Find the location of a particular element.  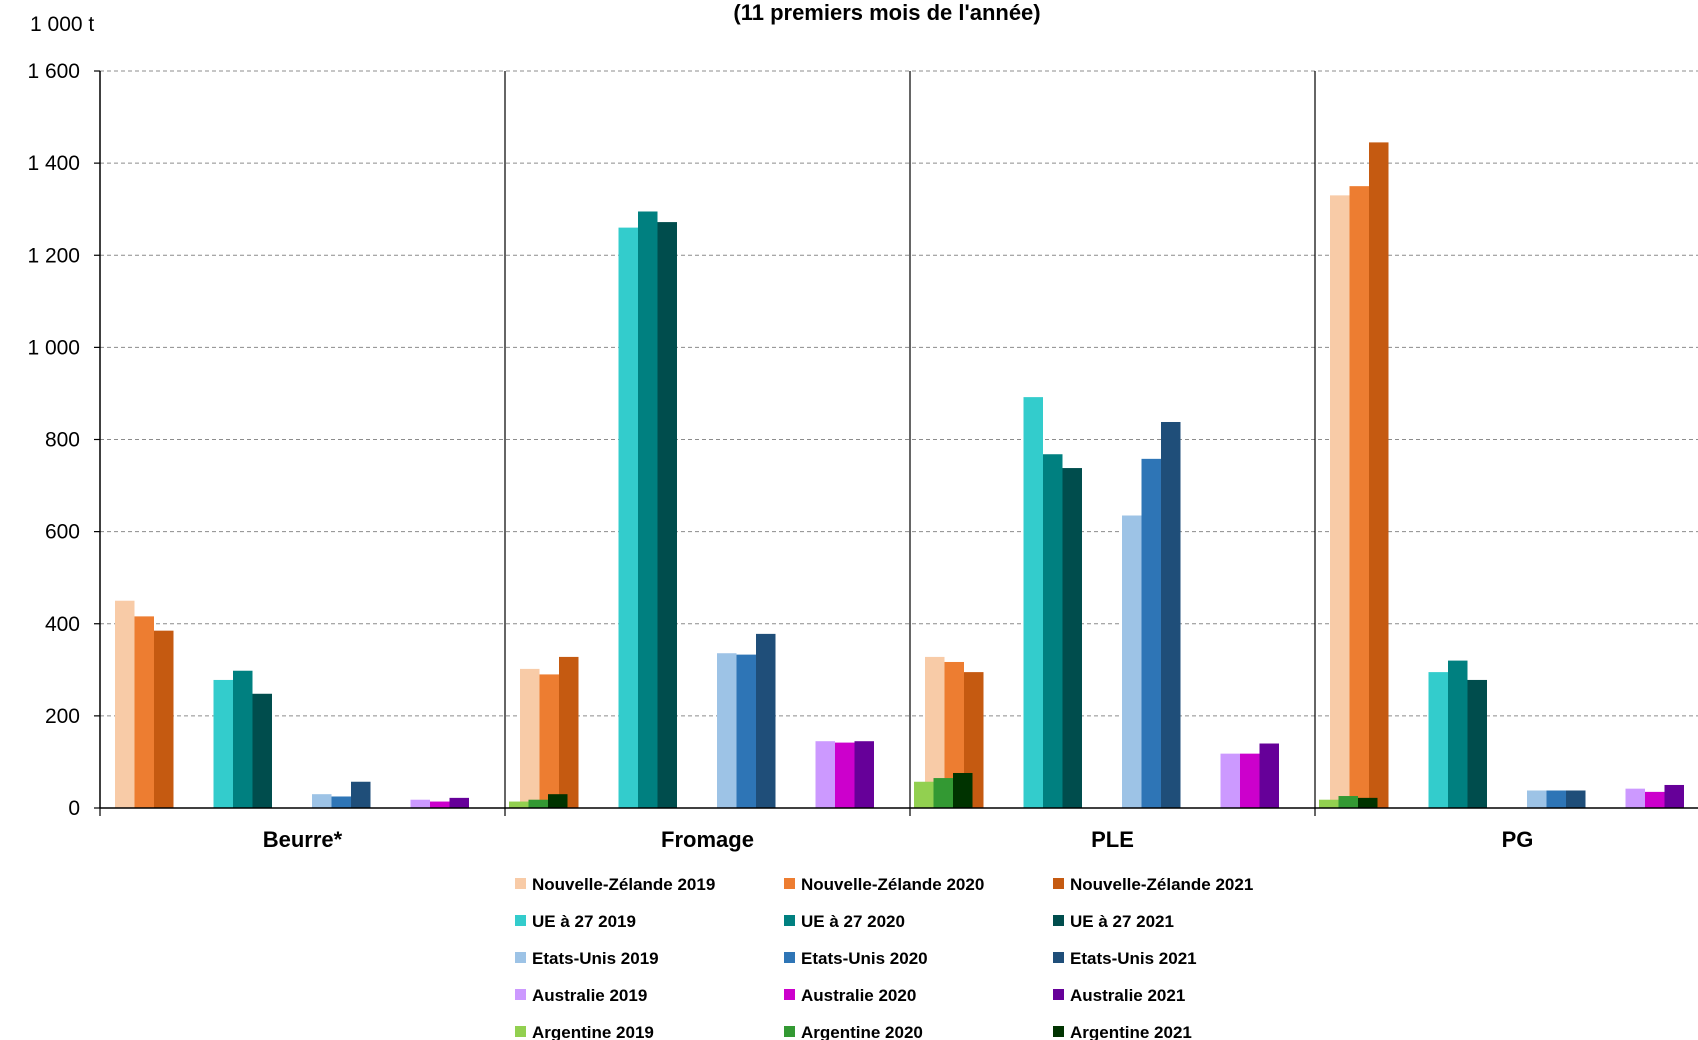

legend-item: Etats-Unis 2019 is located at coordinates (587, 958).